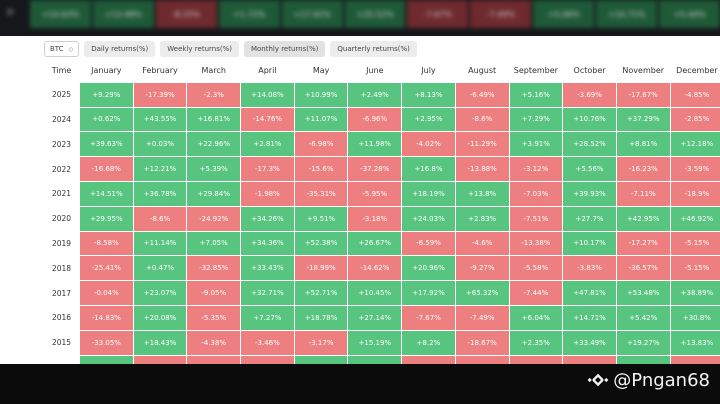 The image size is (720, 404). What do you see at coordinates (267, 194) in the screenshot?
I see `return-cell: -1.98%` at bounding box center [267, 194].